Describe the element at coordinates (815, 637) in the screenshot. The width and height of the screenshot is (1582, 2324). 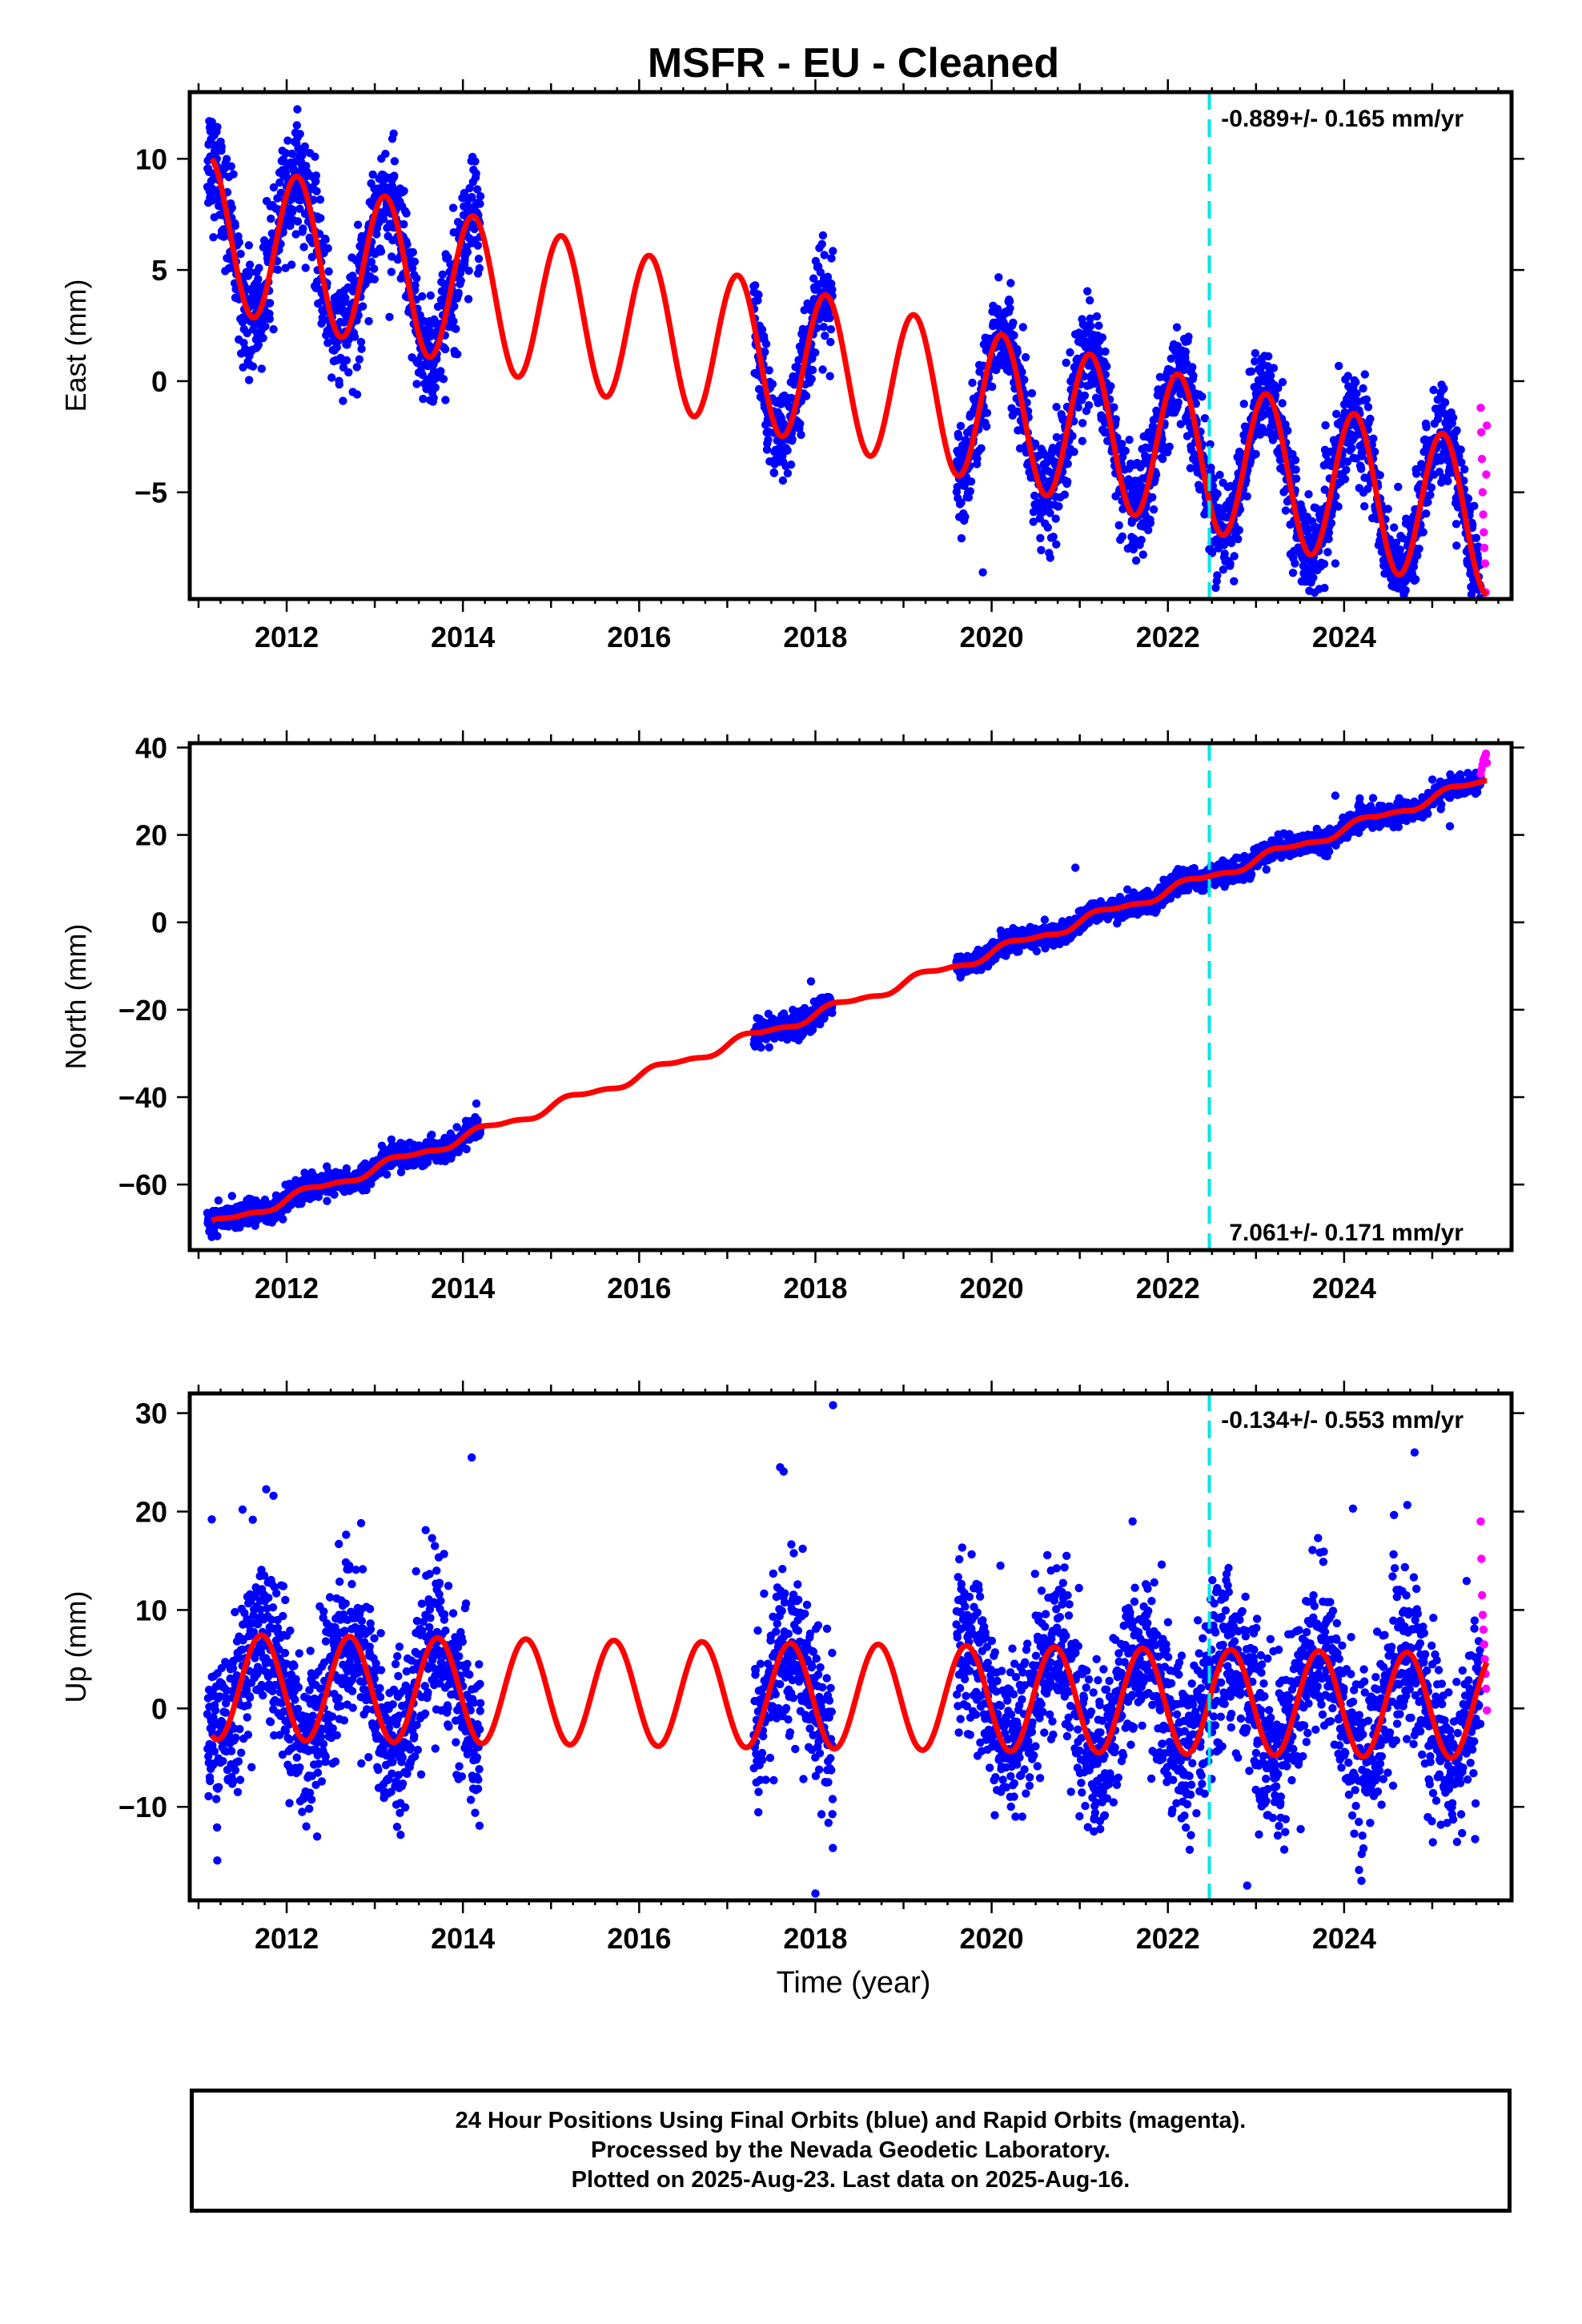
I see `x-tick-label: 2018` at that location.